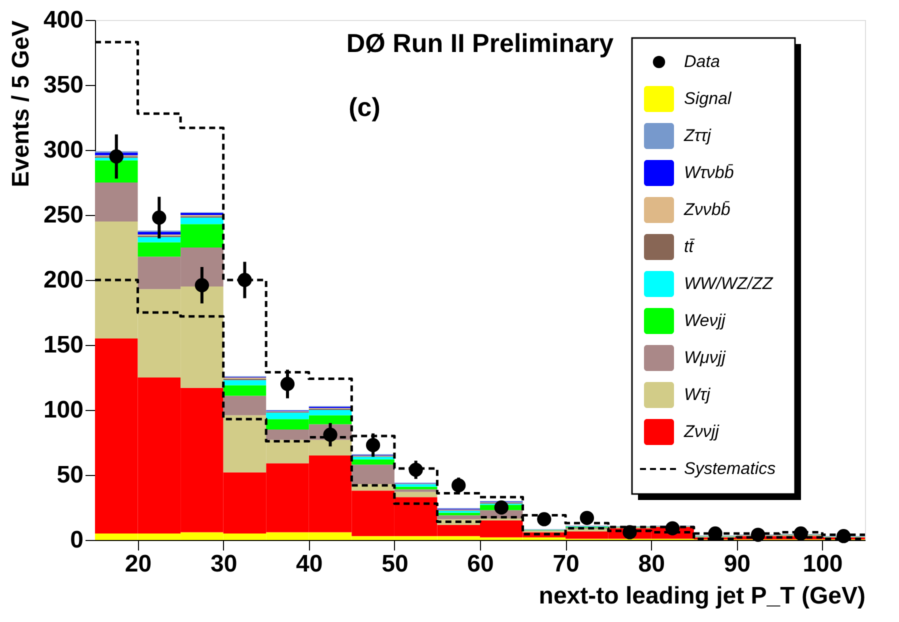 Image resolution: width=899 pixels, height=622 pixels. What do you see at coordinates (701, 431) in the screenshot?
I see `legend-label: Zννjj` at bounding box center [701, 431].